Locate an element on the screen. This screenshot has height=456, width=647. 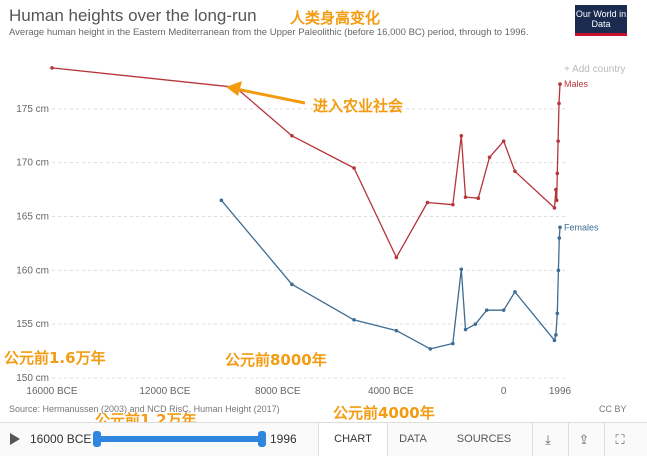
download-icon: ⤓ is located at coordinates (547, 439).